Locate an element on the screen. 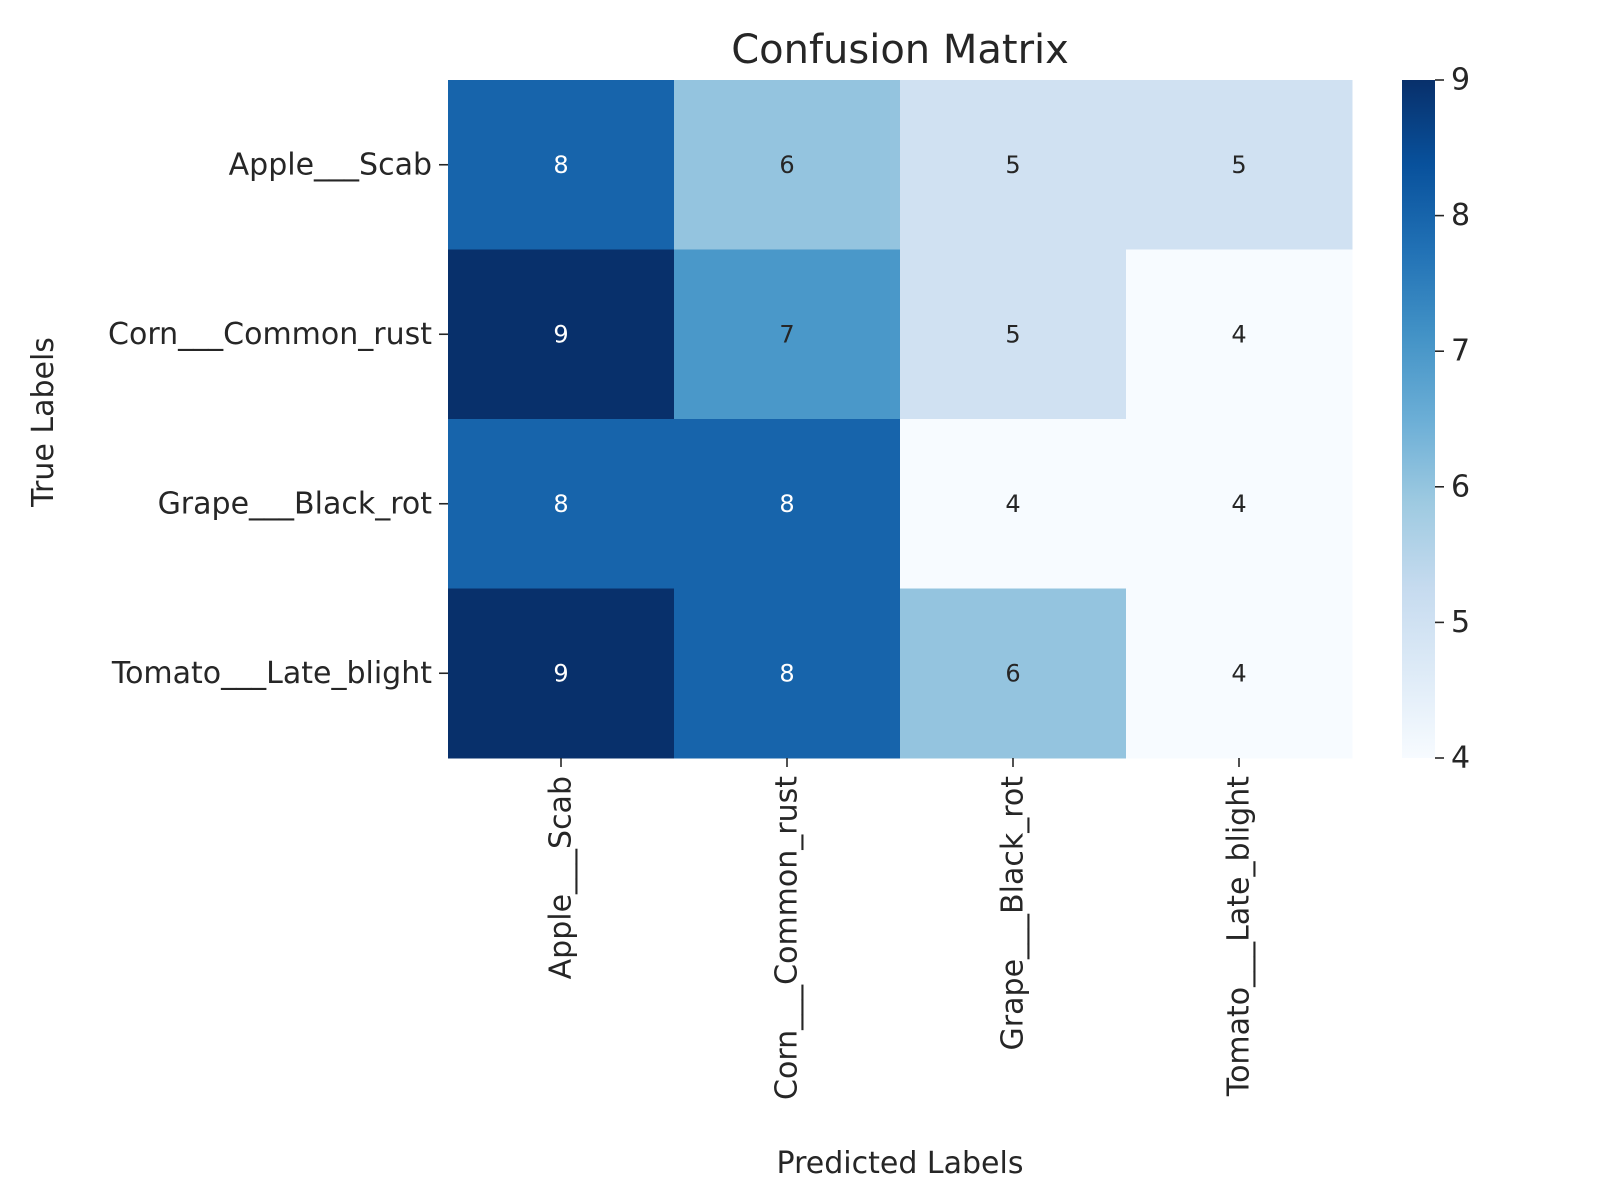 Image resolution: width=1600 pixels, height=1200 pixels. heatmap-cell-r0-c1 is located at coordinates (787, 165).